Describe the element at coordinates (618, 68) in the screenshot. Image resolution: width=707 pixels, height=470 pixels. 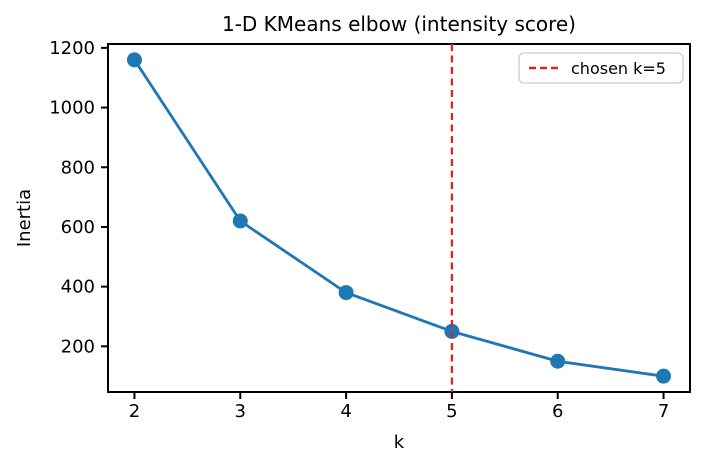
I see `legend-label: chosen k=5` at that location.